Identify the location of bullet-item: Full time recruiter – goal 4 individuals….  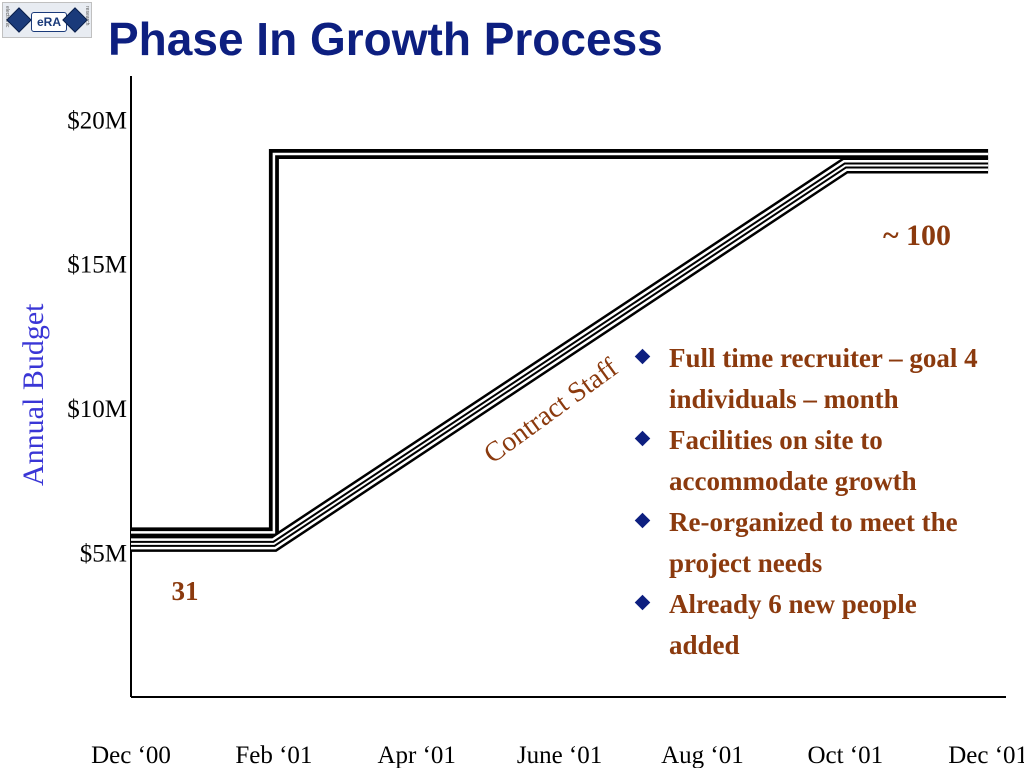
(812, 379).